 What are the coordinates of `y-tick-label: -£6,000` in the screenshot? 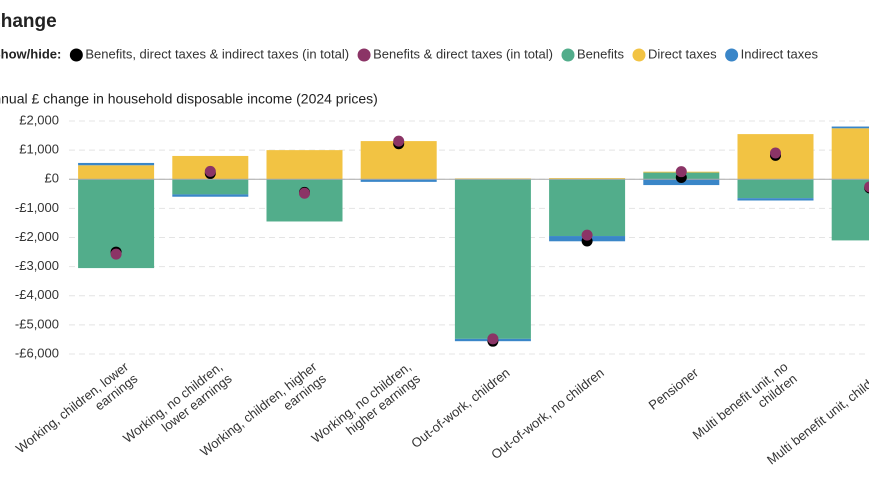 It's located at (37, 352).